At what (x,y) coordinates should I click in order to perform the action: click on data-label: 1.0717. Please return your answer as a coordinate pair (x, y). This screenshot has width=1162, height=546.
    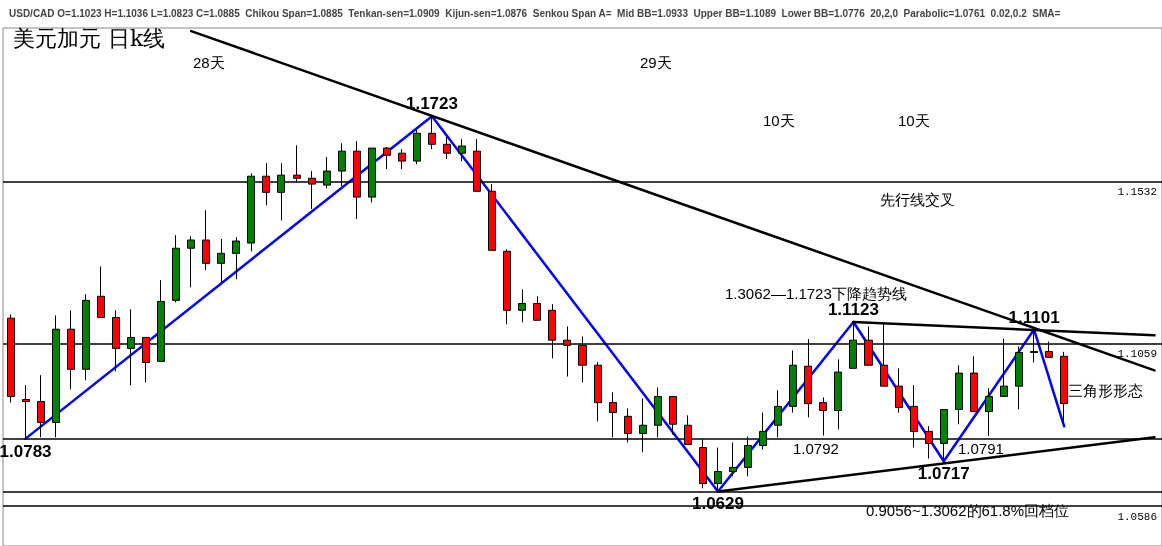
    Looking at the image, I should click on (943, 474).